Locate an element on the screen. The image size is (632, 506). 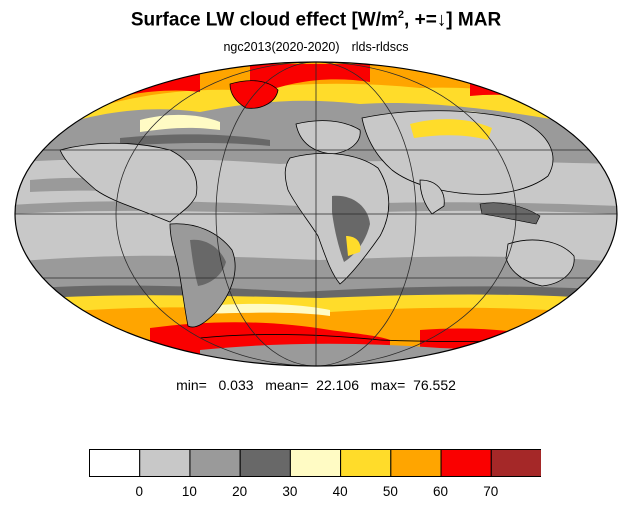
colorbar-tick-label: 40 is located at coordinates (340, 491).